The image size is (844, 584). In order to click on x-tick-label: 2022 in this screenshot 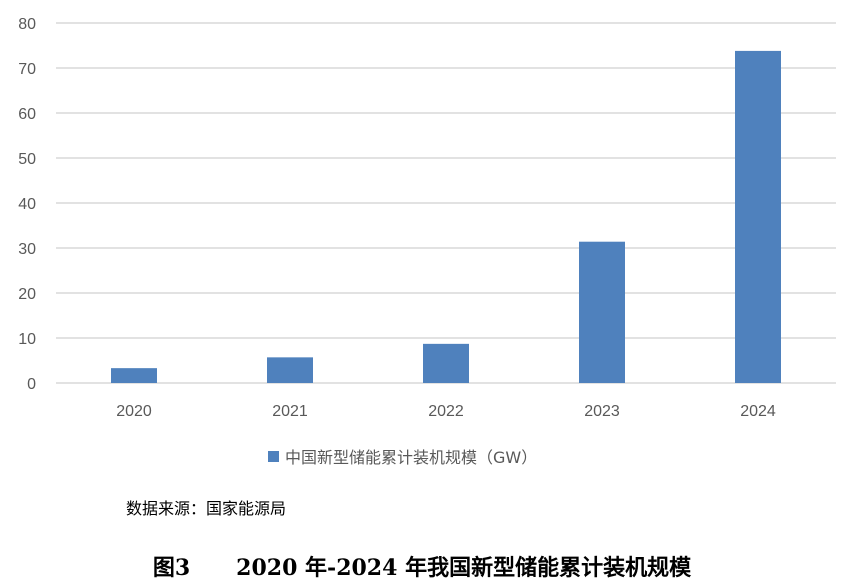, I will do `click(446, 411)`.